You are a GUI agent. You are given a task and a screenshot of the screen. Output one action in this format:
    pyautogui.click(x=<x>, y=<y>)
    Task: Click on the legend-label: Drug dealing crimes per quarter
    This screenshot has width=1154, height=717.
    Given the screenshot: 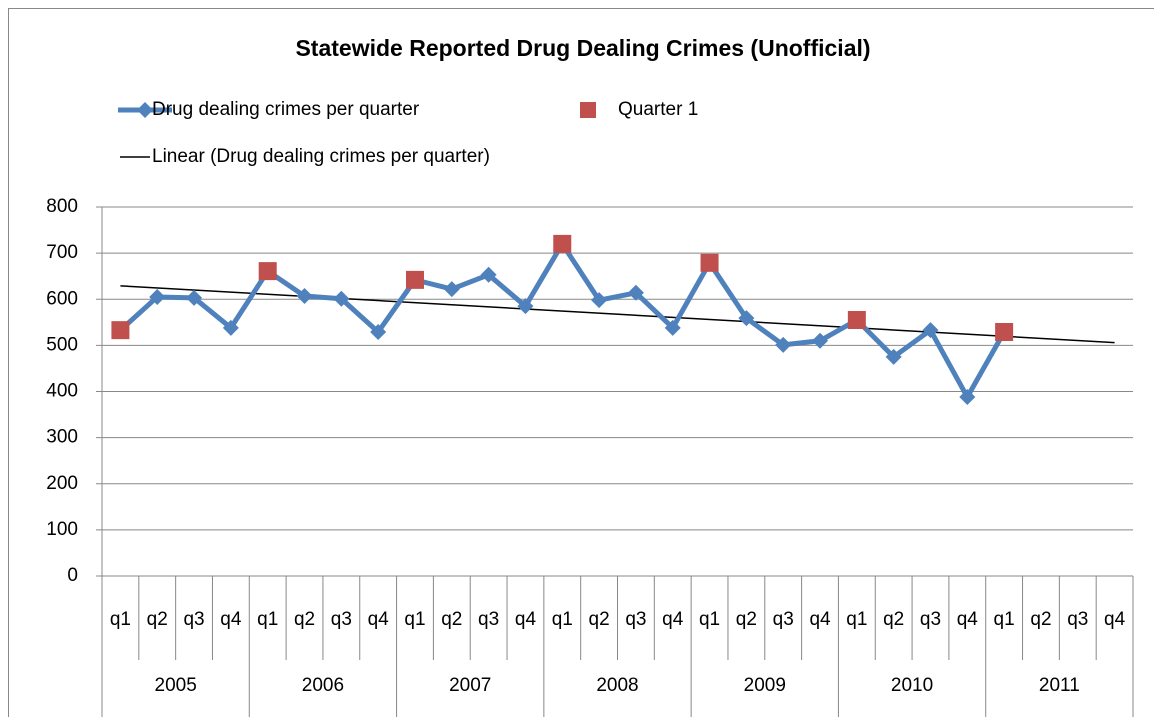 What is the action you would take?
    pyautogui.click(x=286, y=109)
    